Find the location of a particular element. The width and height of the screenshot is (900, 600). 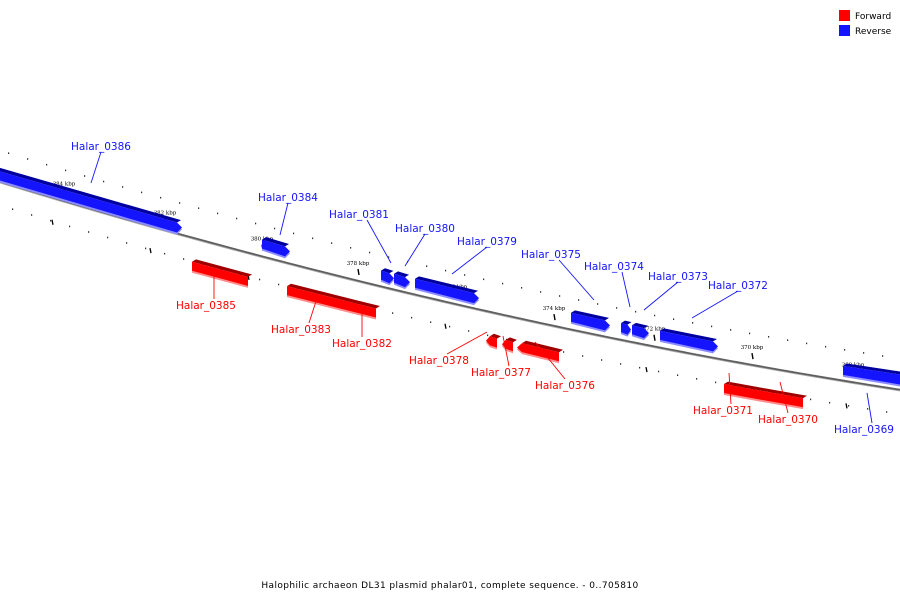

gene-label: Halar_0377 is located at coordinates (501, 373).